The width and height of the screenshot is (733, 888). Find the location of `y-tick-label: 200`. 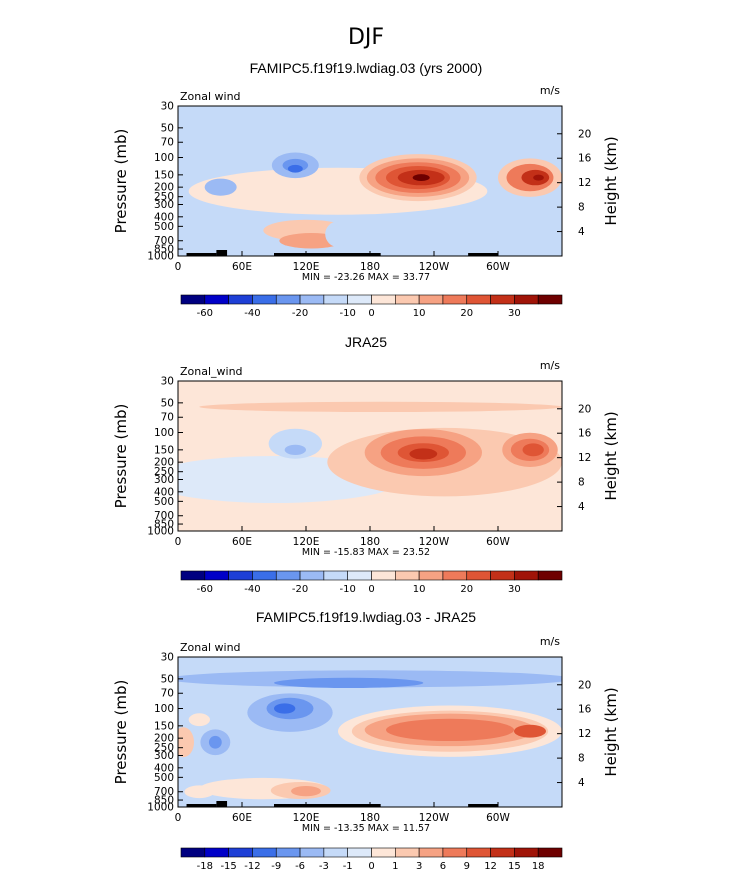

y-tick-label: 200 is located at coordinates (164, 188).